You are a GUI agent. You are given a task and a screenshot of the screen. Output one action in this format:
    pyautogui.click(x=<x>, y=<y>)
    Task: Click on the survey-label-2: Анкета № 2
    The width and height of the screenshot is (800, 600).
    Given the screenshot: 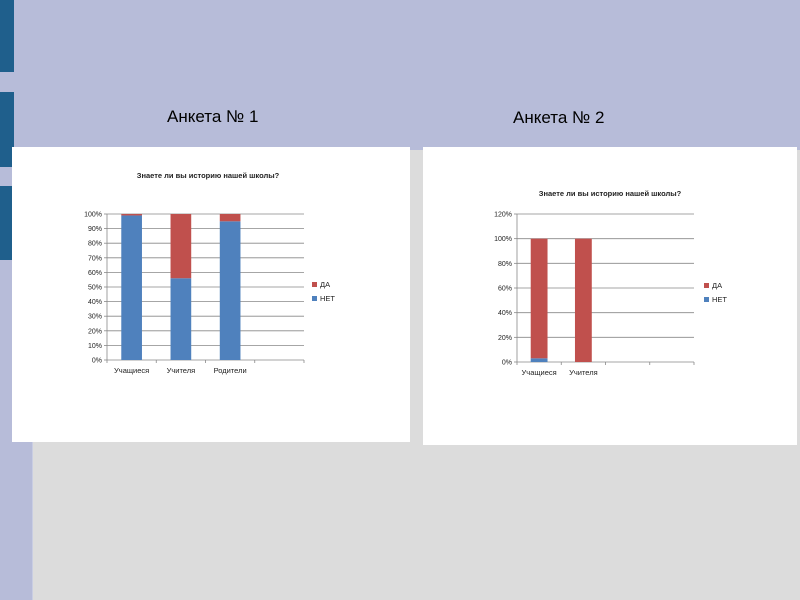 What is the action you would take?
    pyautogui.click(x=559, y=117)
    